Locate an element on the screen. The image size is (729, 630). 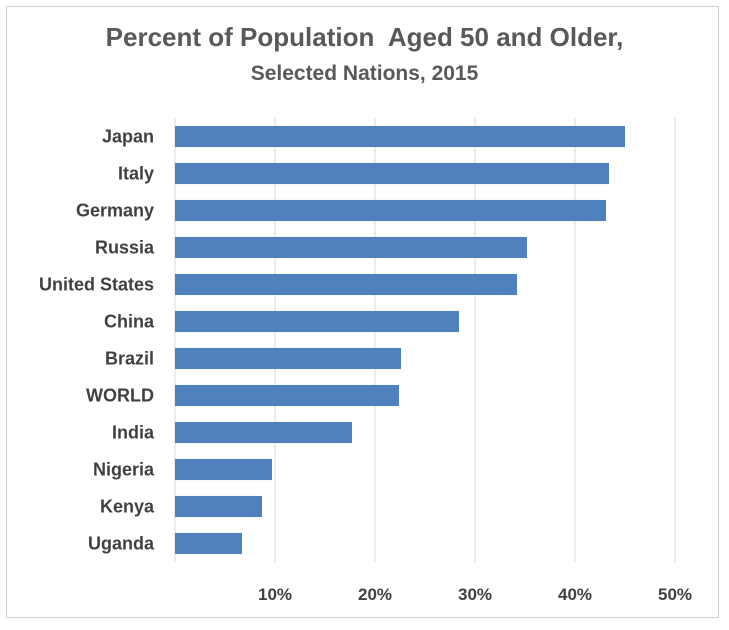
category-label: United States is located at coordinates (96, 285).